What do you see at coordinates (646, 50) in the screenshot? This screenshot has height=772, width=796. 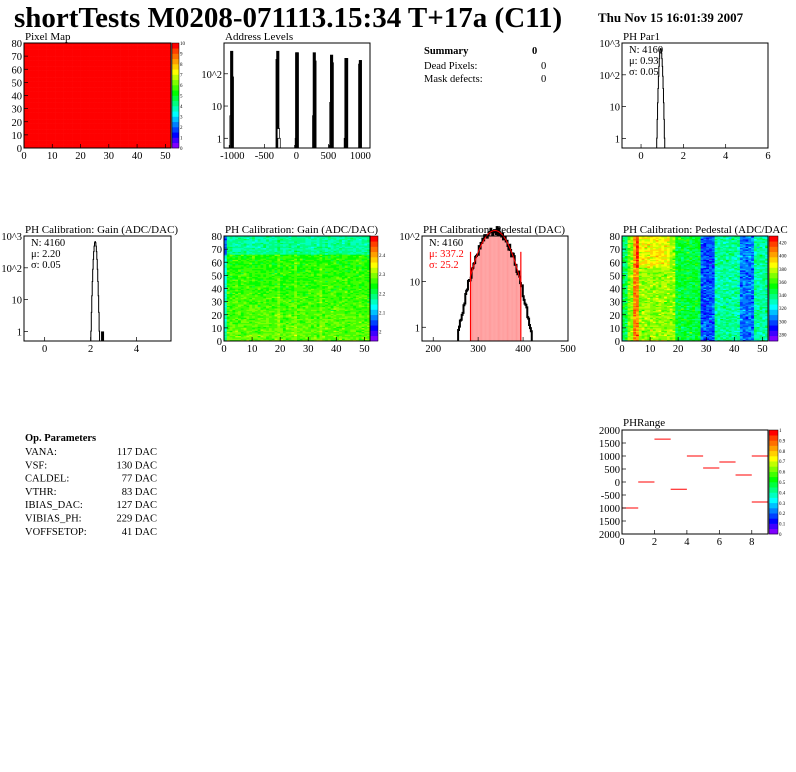 I see `stats-entries: N: 4160` at bounding box center [646, 50].